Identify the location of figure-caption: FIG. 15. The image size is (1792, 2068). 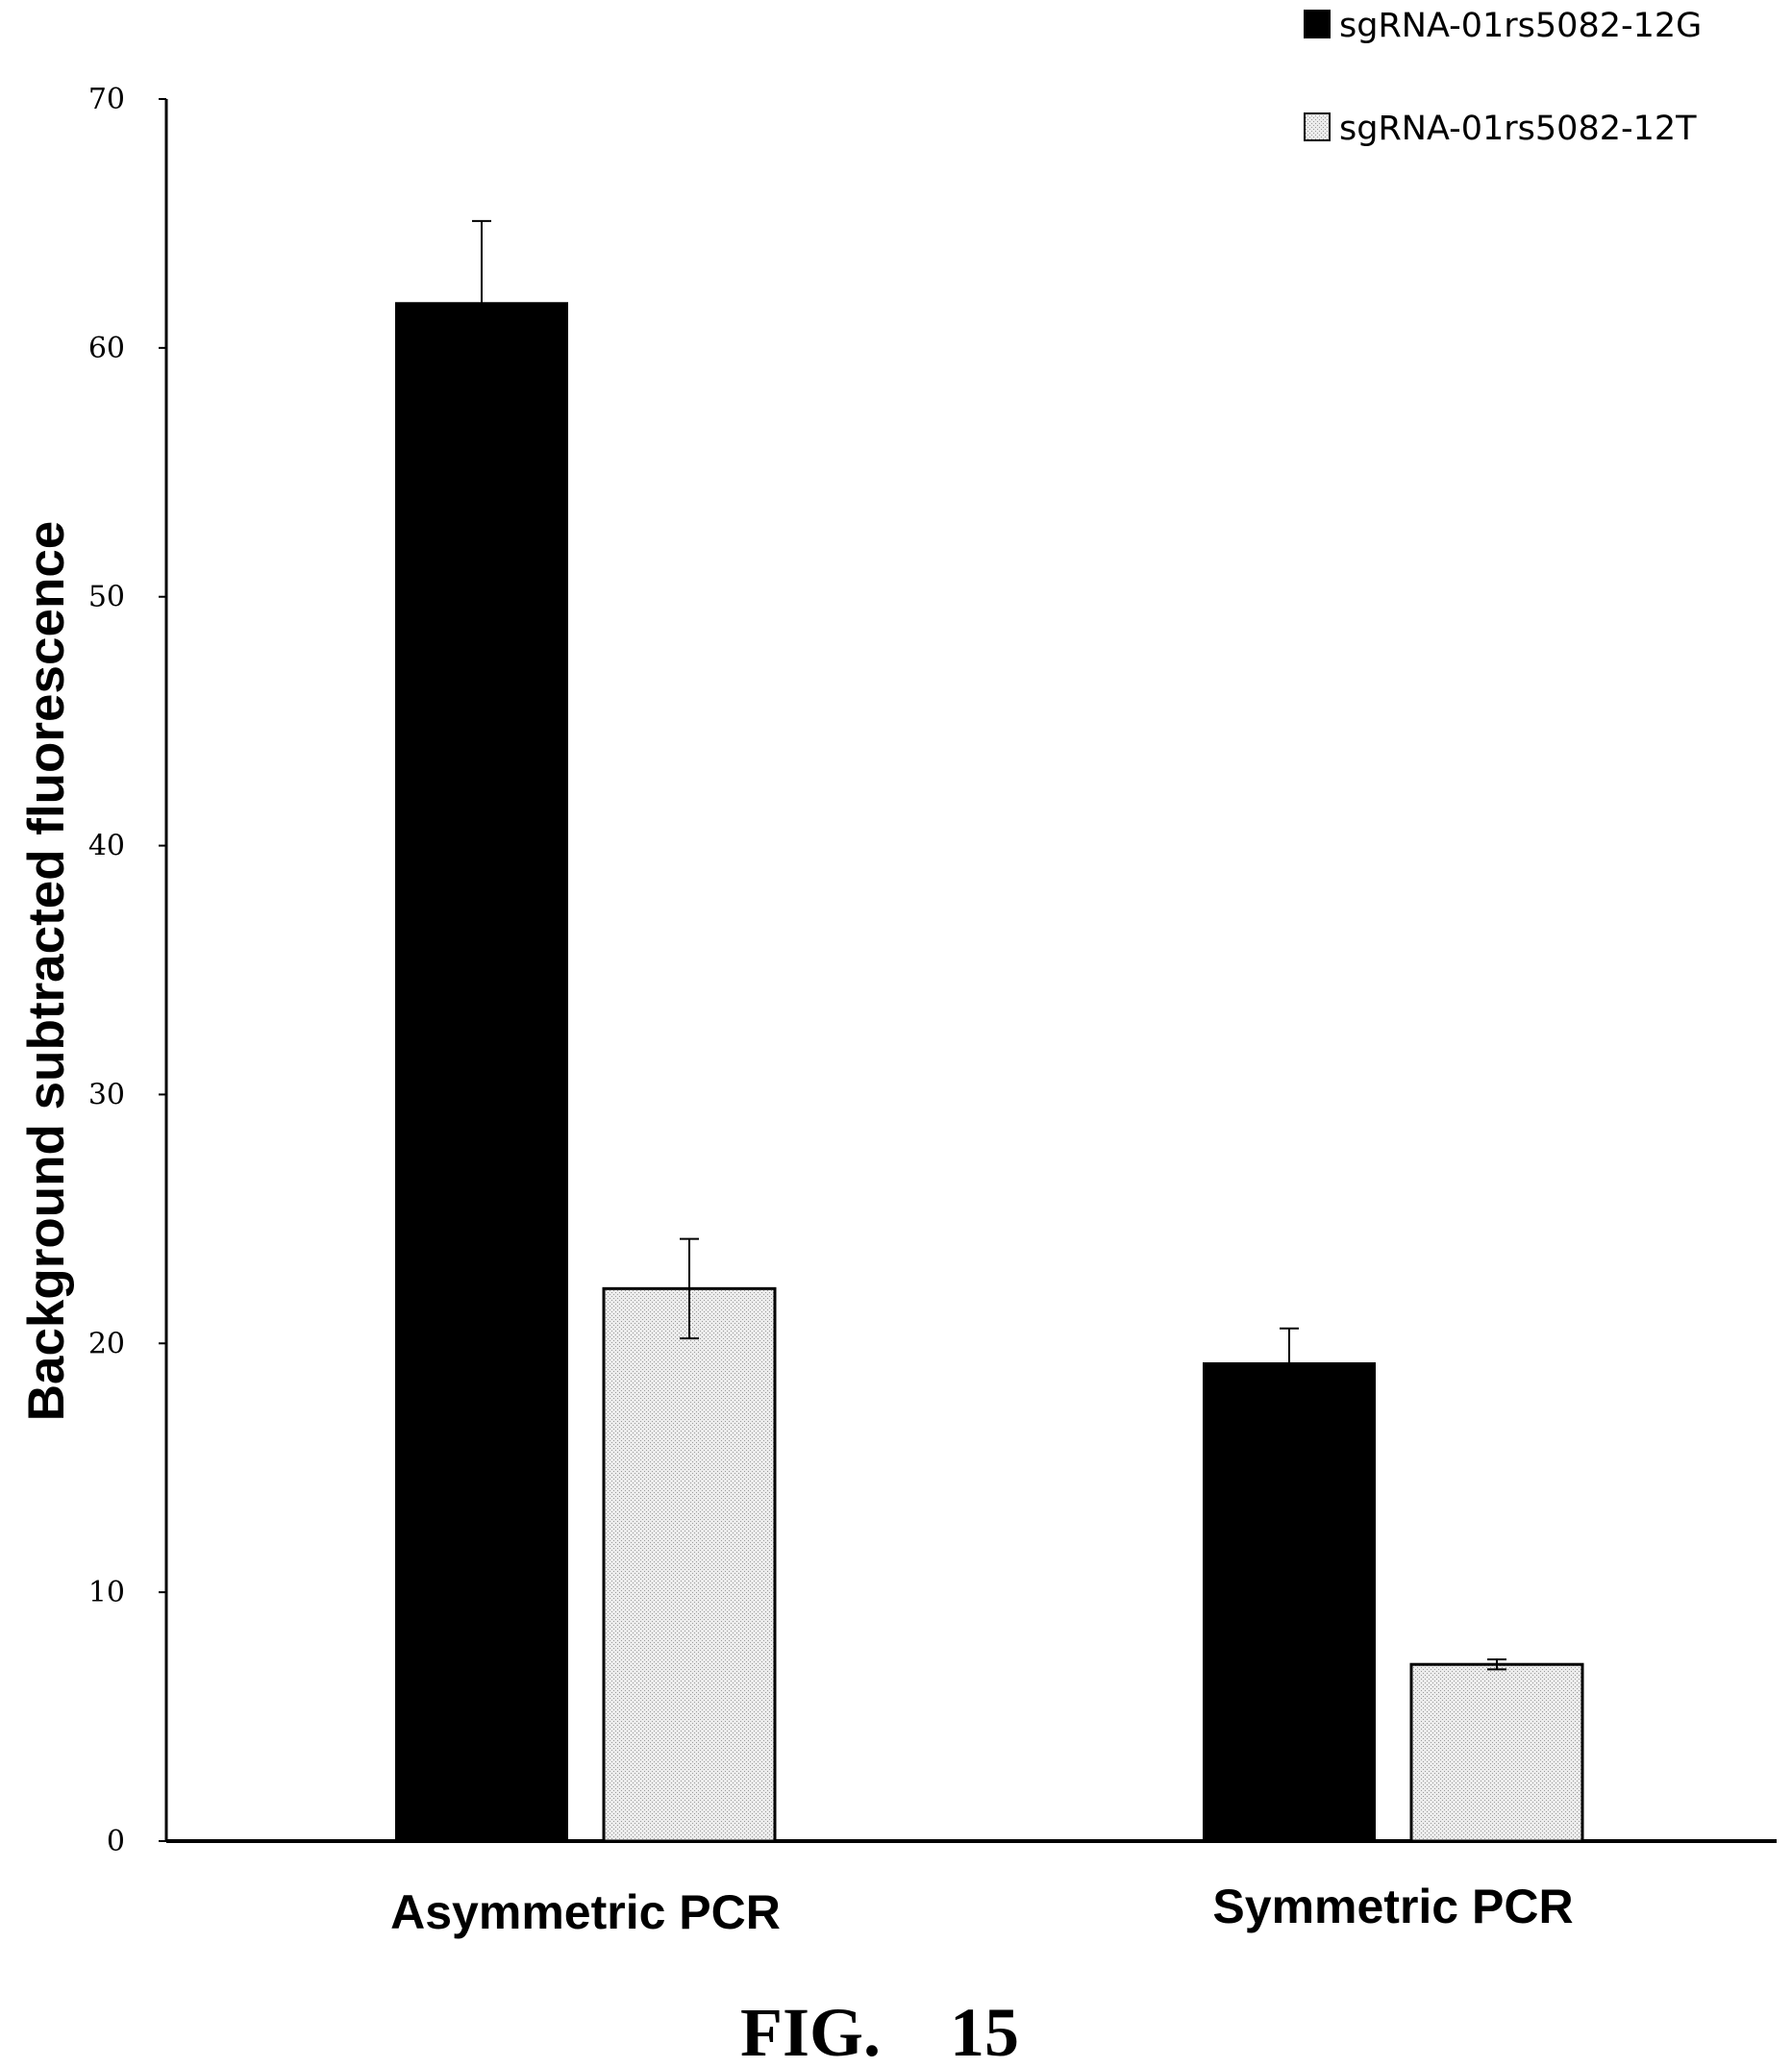
(879, 2031).